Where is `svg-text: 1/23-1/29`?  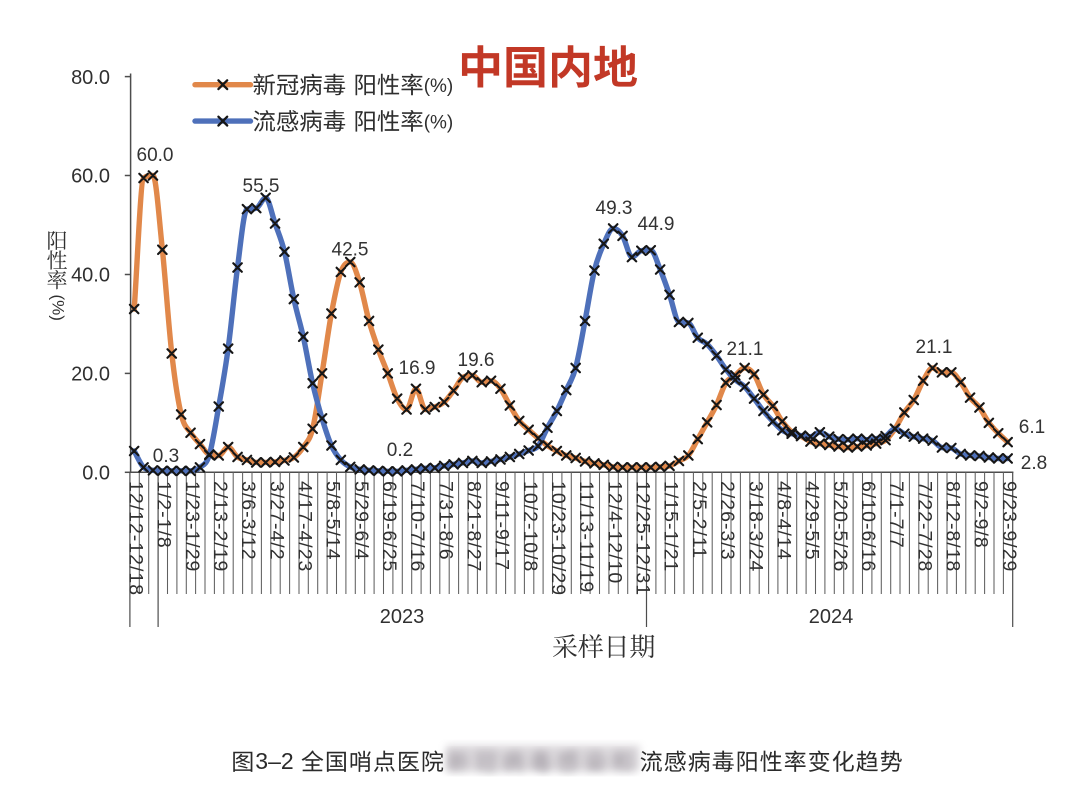 svg-text: 1/23-1/29 is located at coordinates (192, 526).